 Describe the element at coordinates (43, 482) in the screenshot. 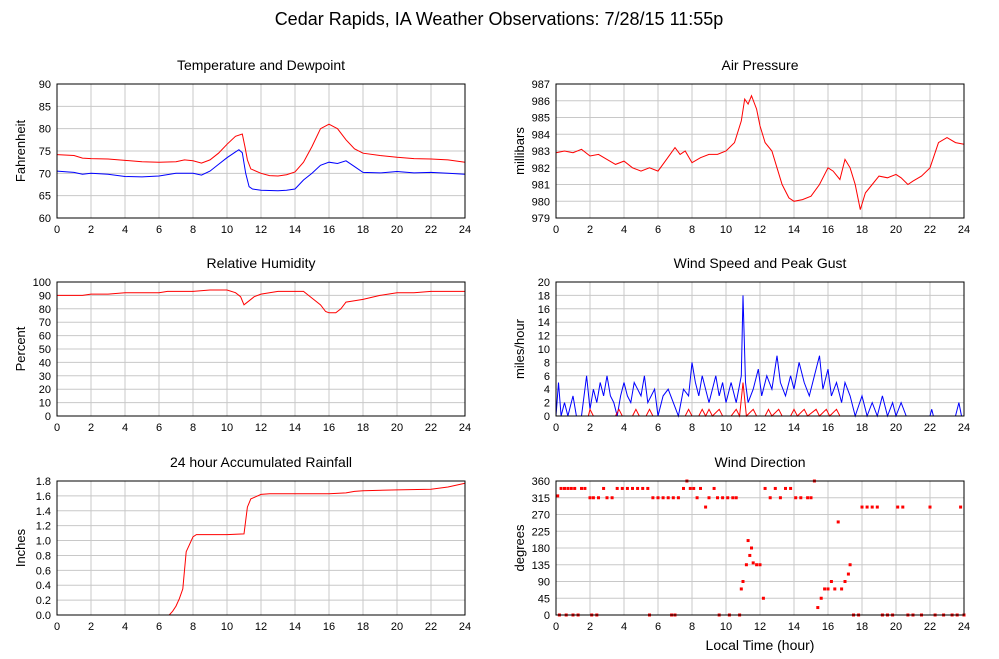

I see `y-tick-label: 1.8` at that location.